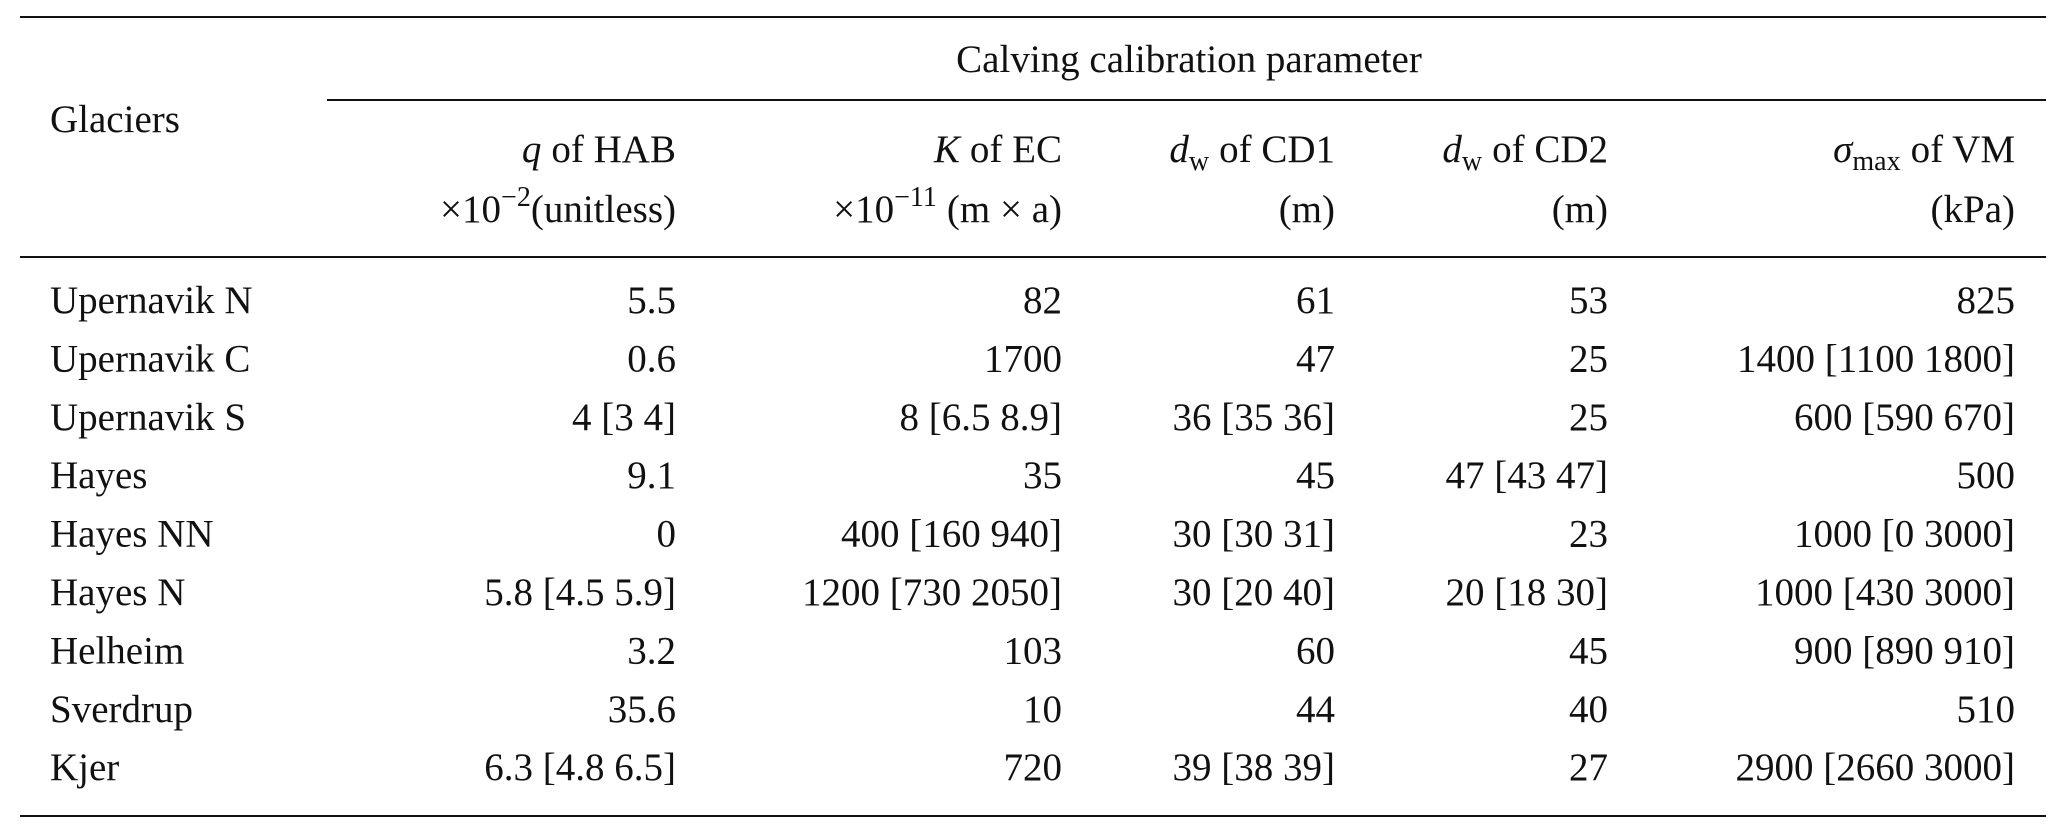 This screenshot has width=2067, height=836. I want to click on unit: (unitless), so click(603, 209).